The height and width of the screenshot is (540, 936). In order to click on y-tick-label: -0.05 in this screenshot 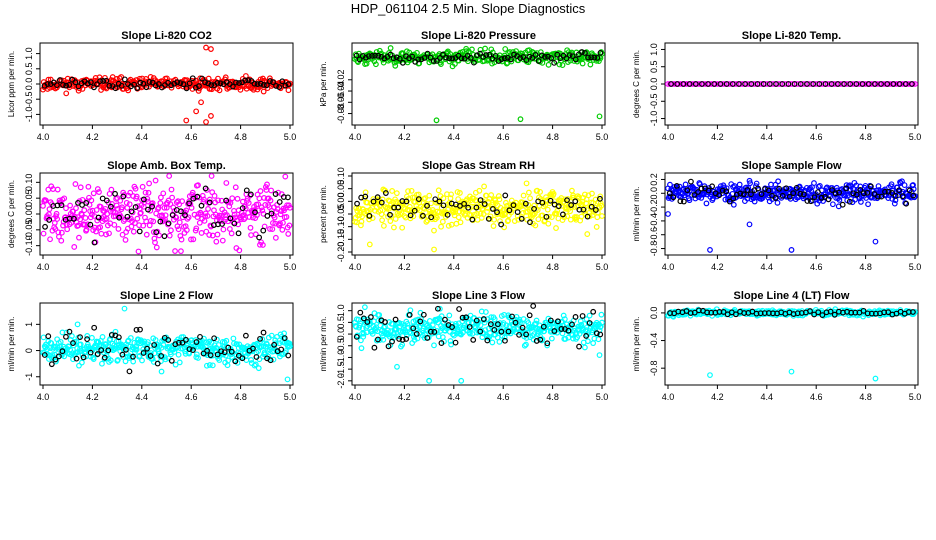, I will do `click(29, 230)`.